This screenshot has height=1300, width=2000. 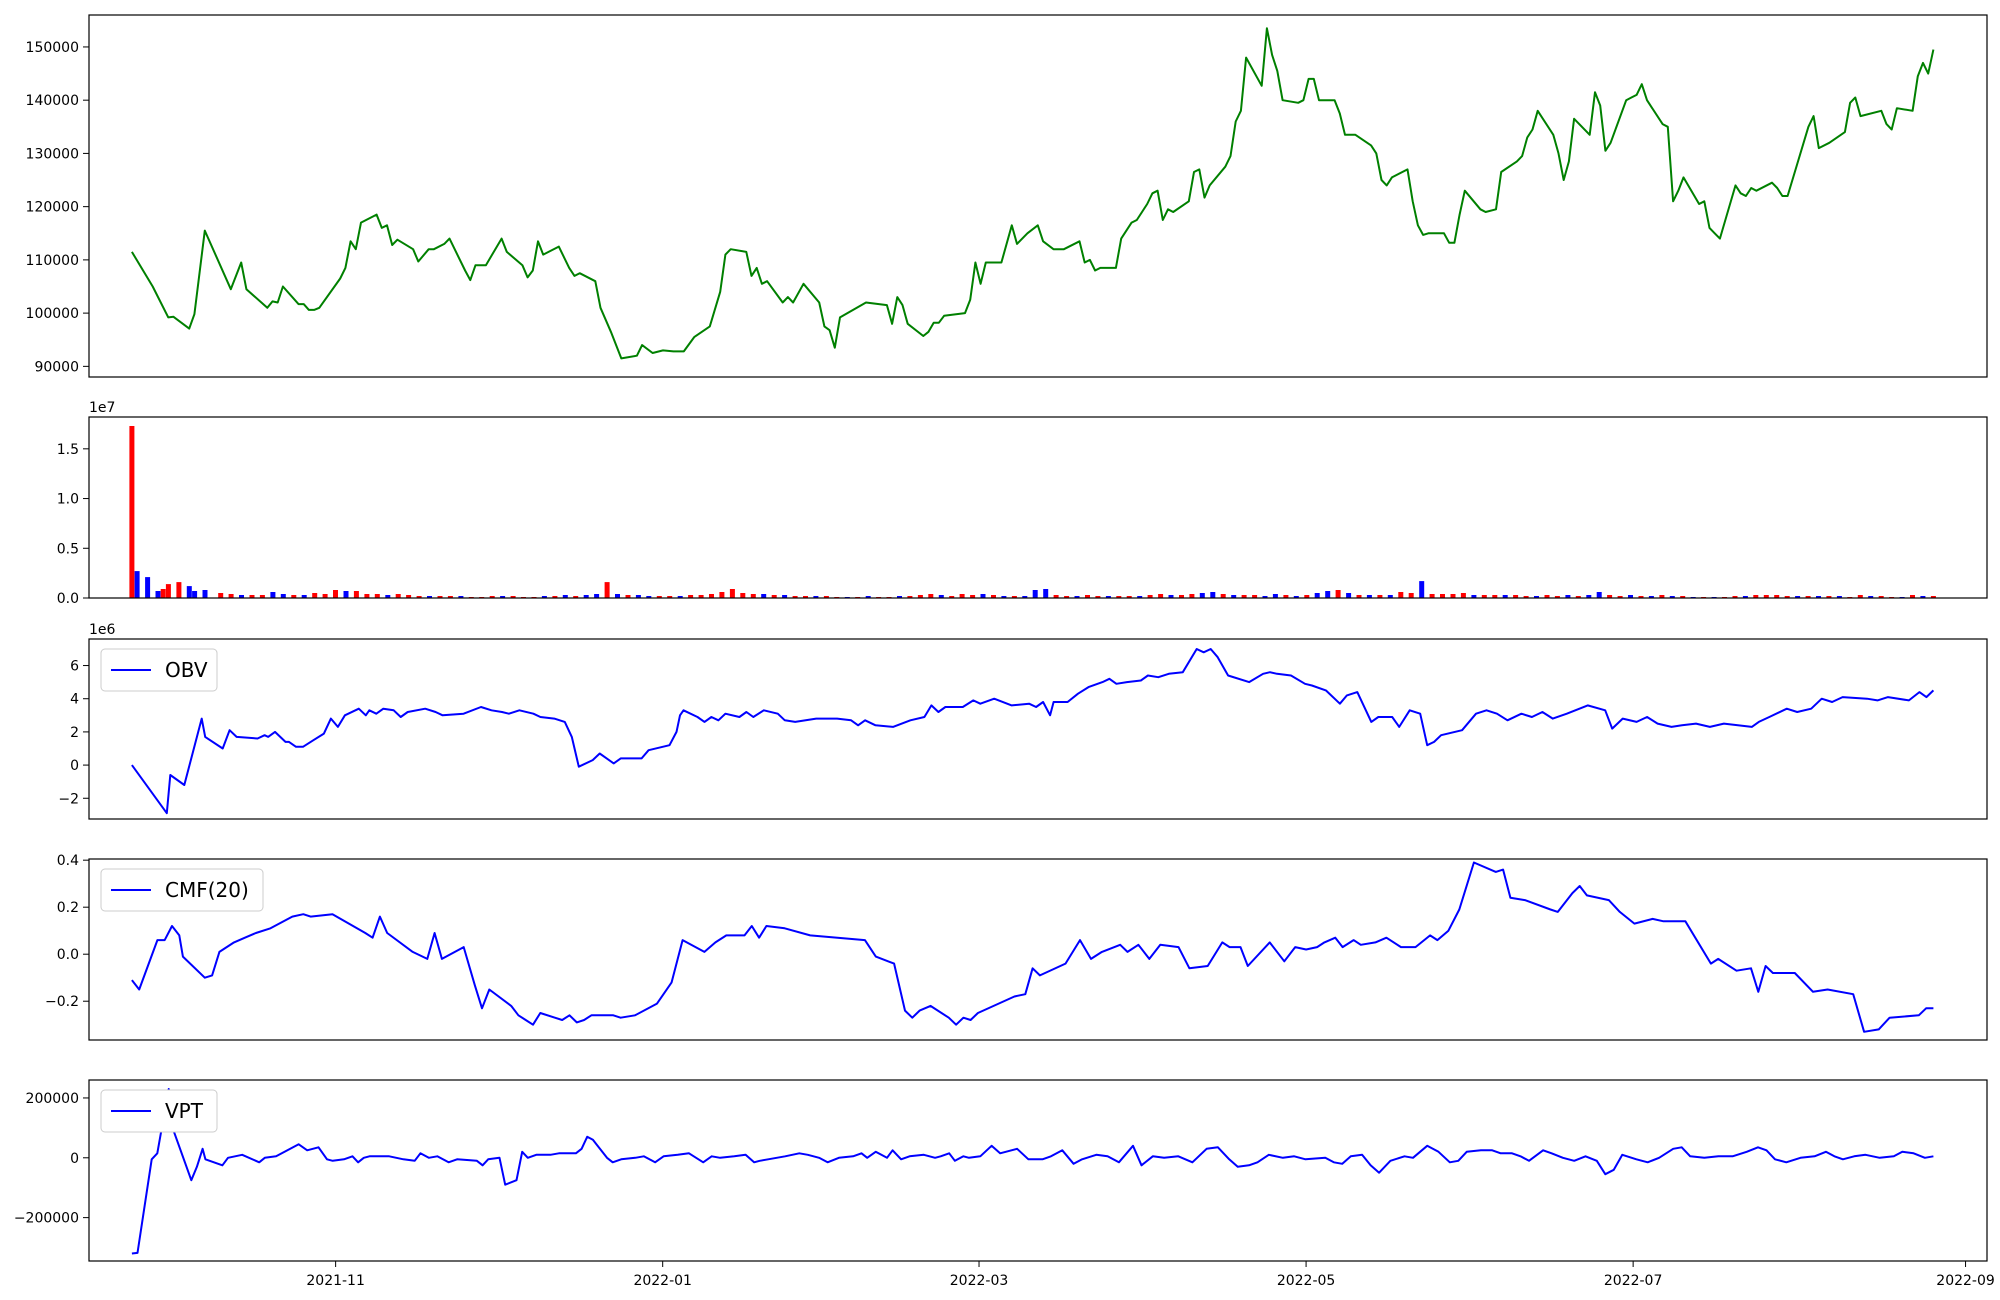 I want to click on y-tick-label: 1.5, so click(x=68, y=450).